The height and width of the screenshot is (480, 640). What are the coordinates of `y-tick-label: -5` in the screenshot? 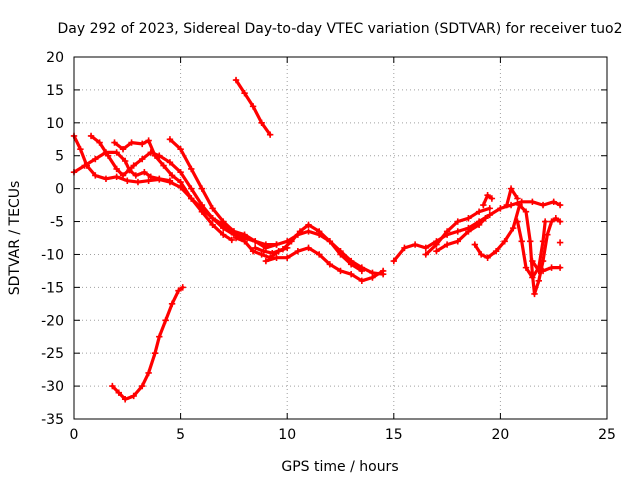 It's located at (57, 223).